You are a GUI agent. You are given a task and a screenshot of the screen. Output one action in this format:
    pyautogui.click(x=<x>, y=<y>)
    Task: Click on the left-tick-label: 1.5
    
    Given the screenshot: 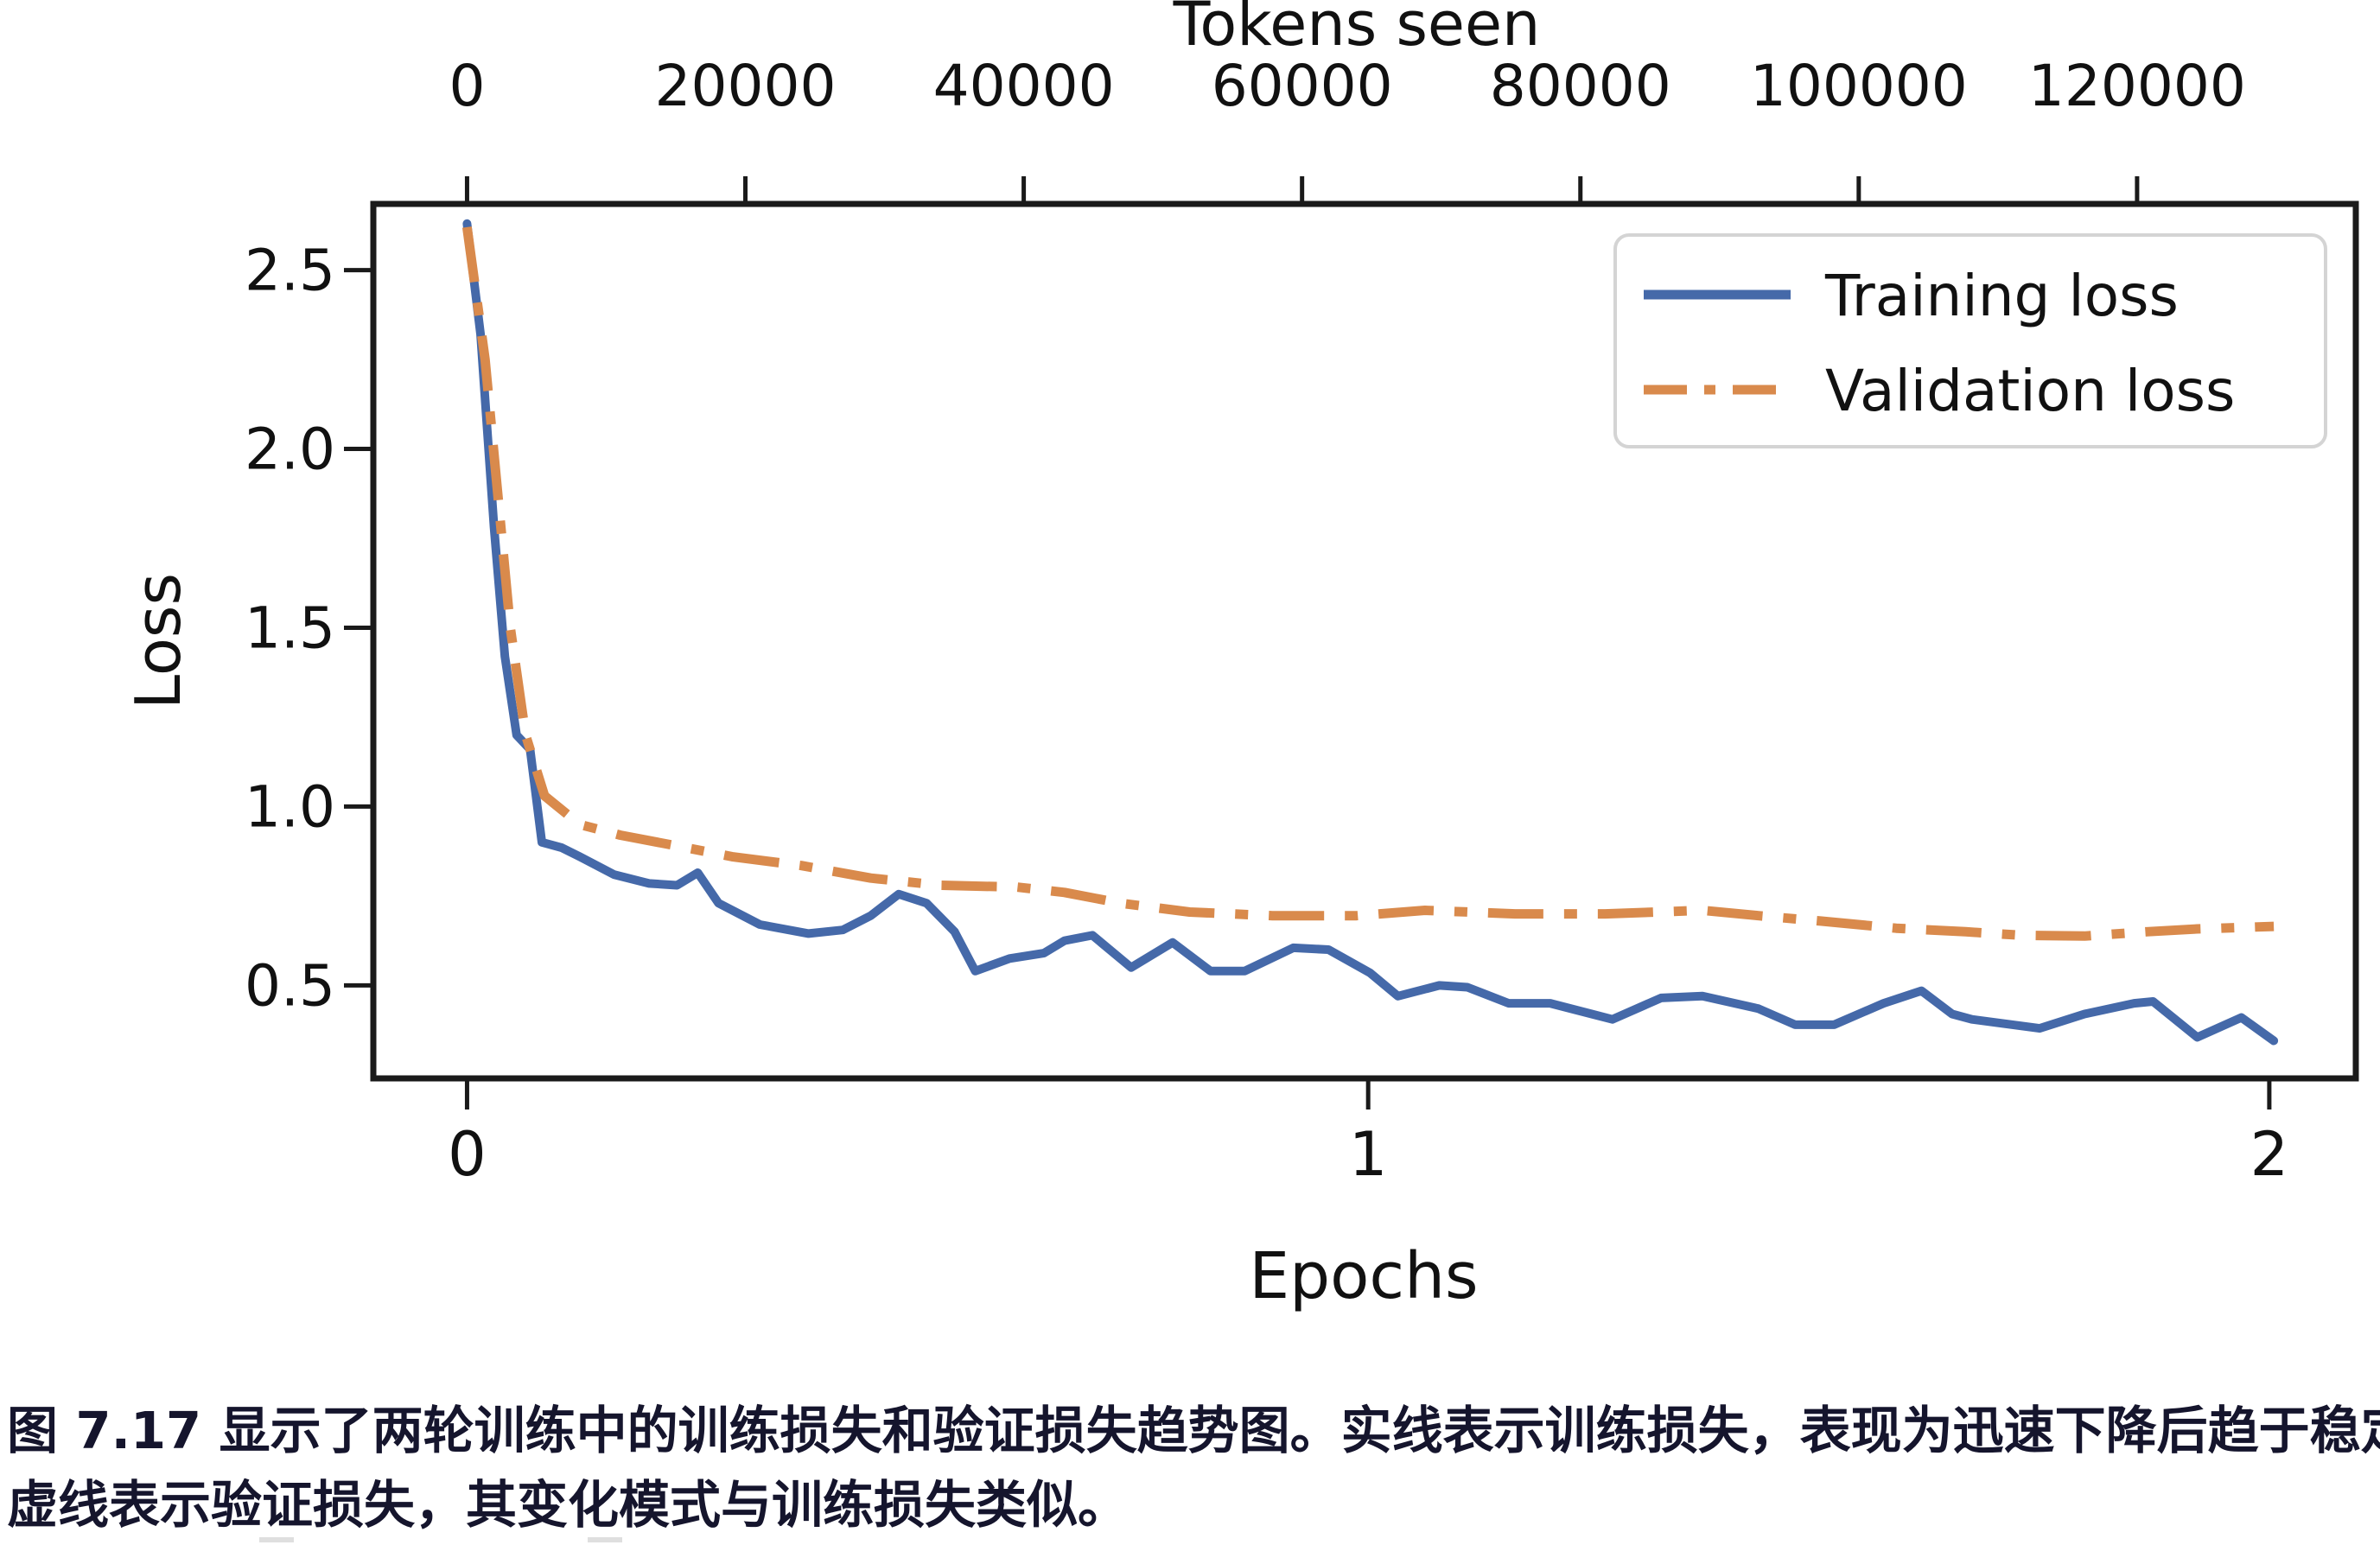 What is the action you would take?
    pyautogui.click(x=290, y=627)
    